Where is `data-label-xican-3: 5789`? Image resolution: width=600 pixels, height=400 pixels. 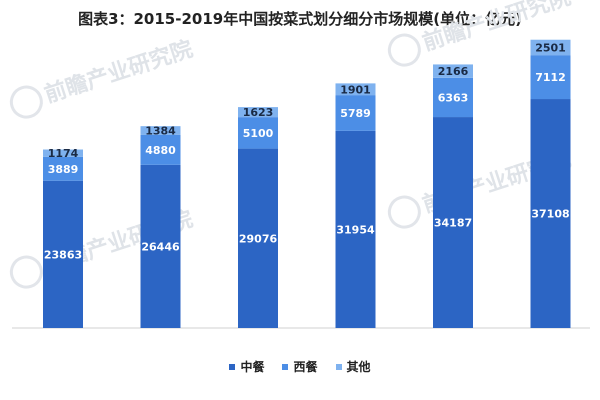
data-label-xican-3: 5789 is located at coordinates (355, 113).